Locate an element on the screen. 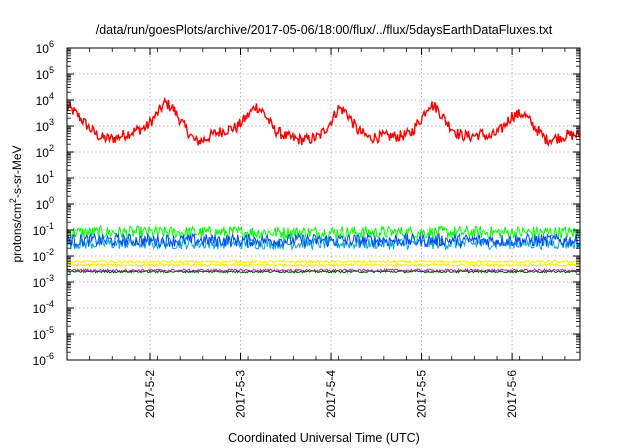 The width and height of the screenshot is (640, 448). y-tick-label: 10⁻⁵ is located at coordinates (43, 333).